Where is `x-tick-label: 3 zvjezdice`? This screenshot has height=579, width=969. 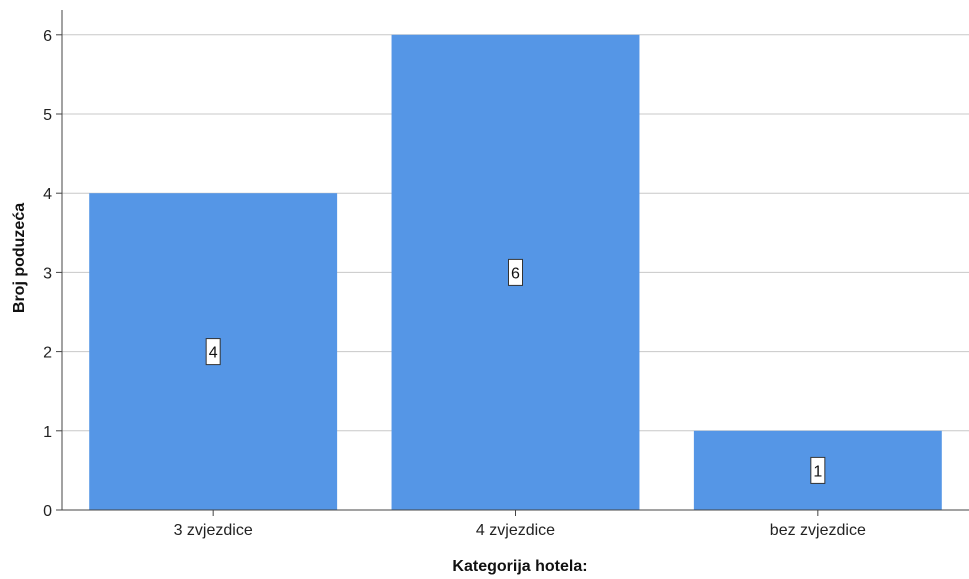 x-tick-label: 3 zvjezdice is located at coordinates (213, 530).